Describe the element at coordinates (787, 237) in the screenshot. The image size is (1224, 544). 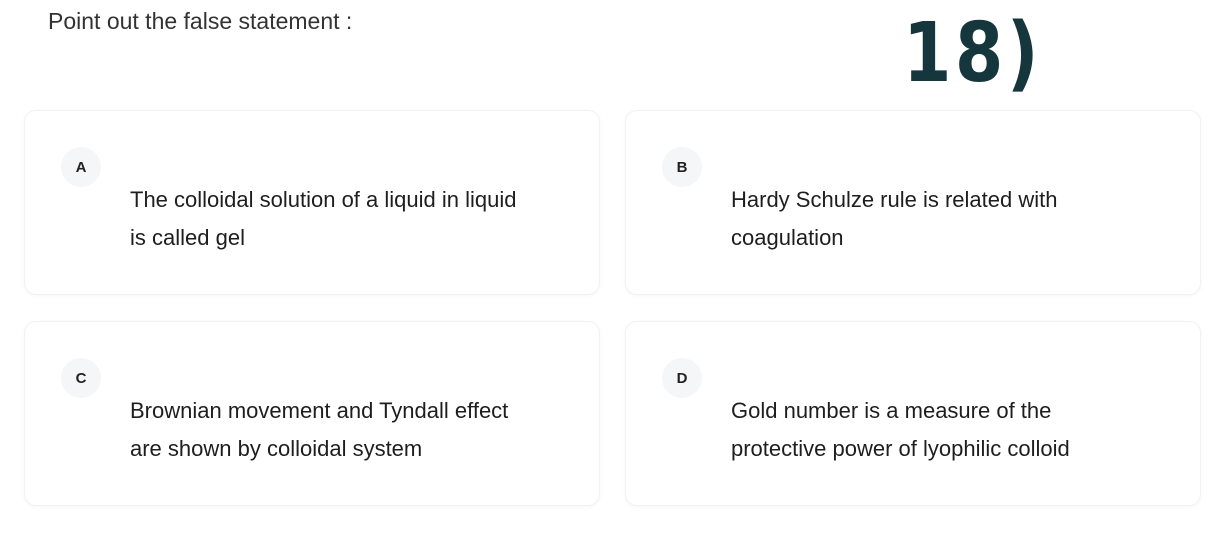
I see `option-text-line: coagulation` at that location.